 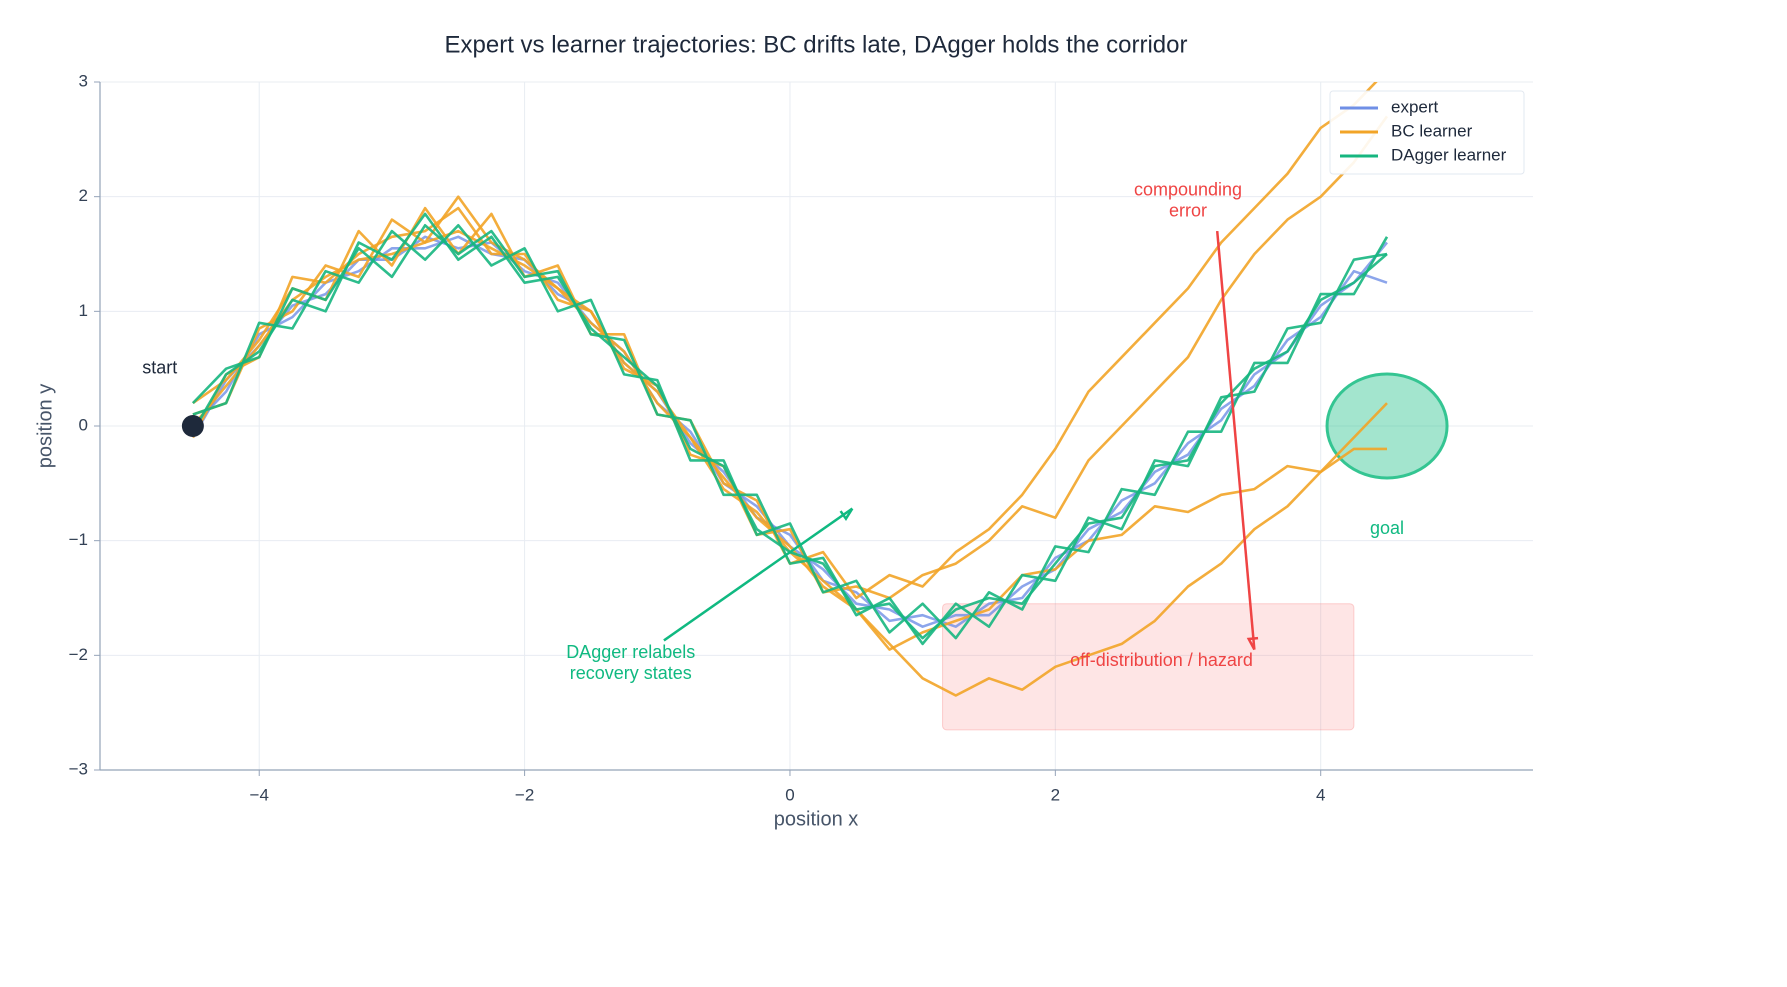 I want to click on legend-label: DAgger learner, so click(x=1449, y=154).